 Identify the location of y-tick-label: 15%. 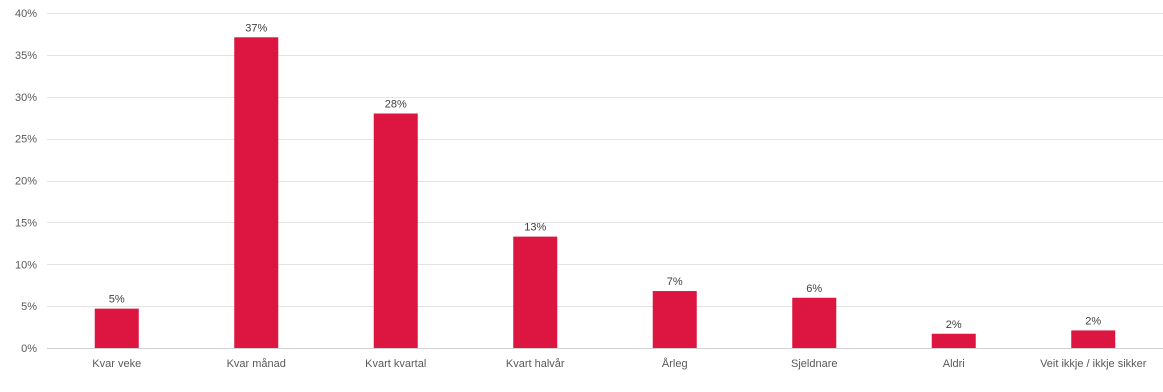
(26, 223).